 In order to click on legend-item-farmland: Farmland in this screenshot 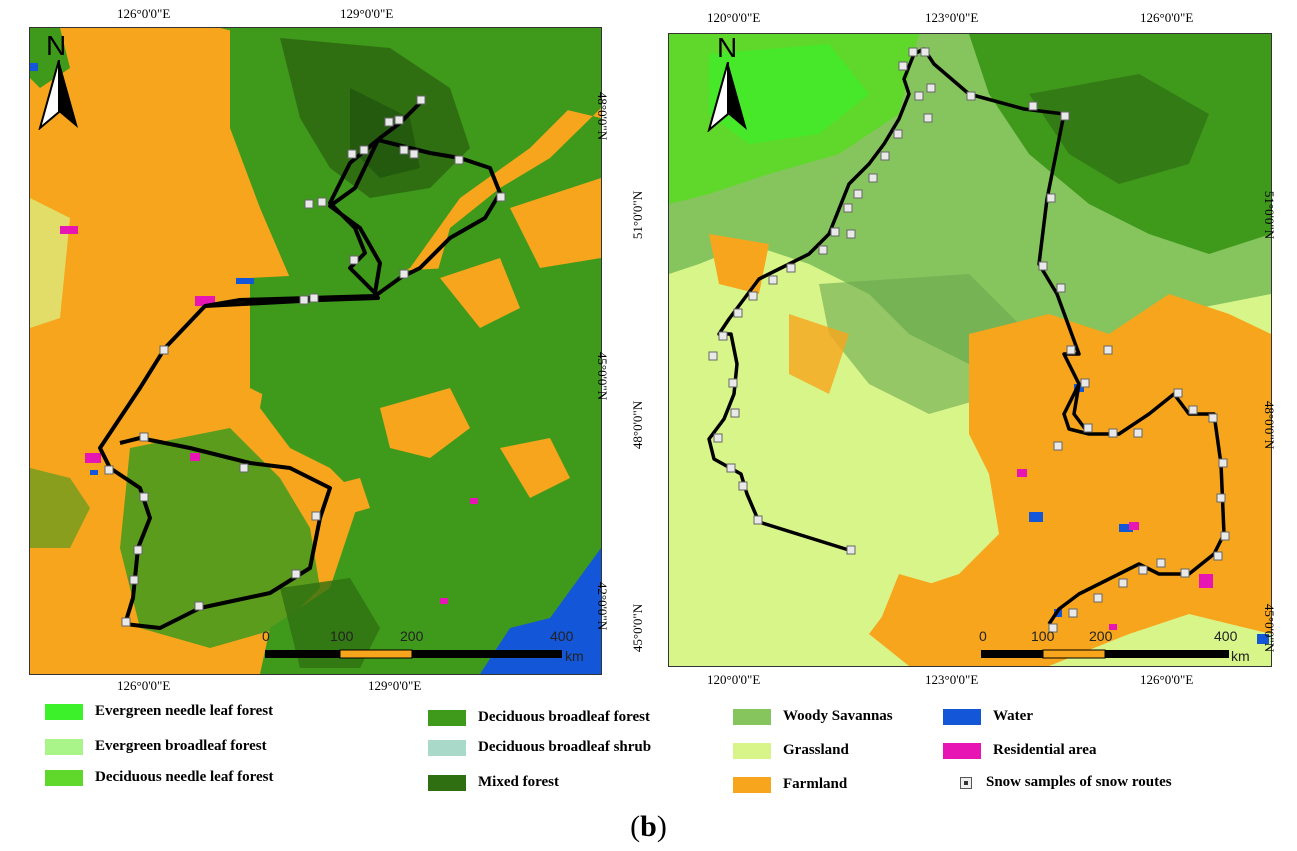, I will do `click(790, 784)`.